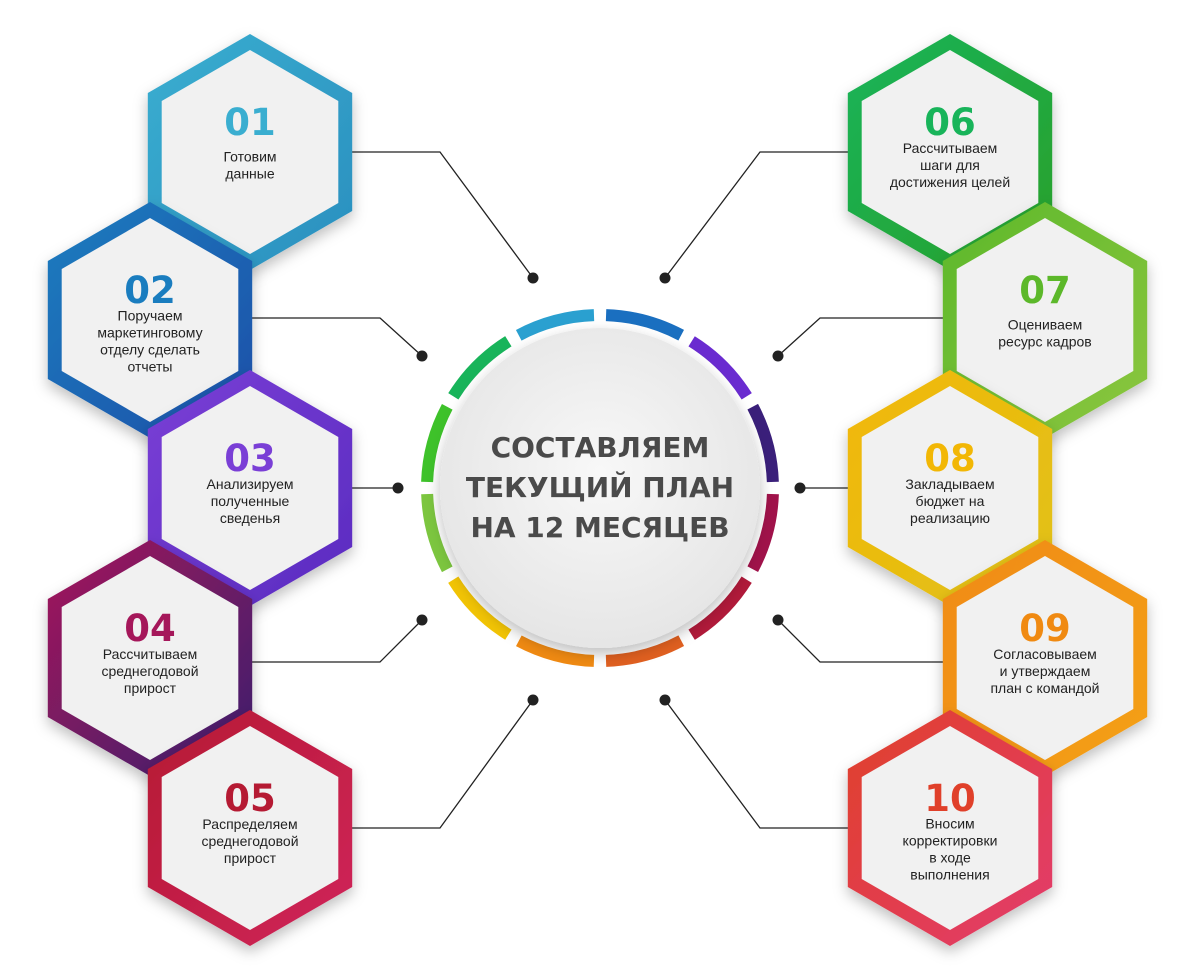 Image resolution: width=1200 pixels, height=975 pixels. I want to click on step-description-line: отчеты, so click(150, 367).